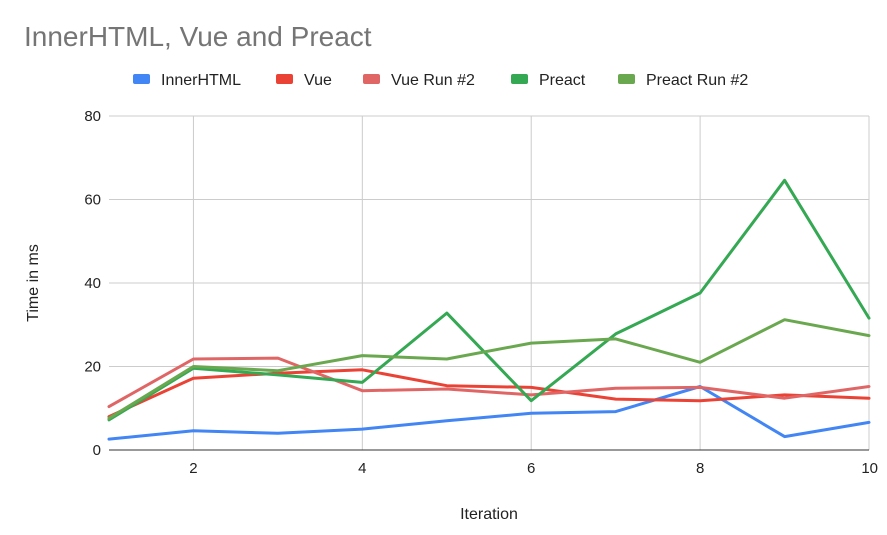  Describe the element at coordinates (92, 367) in the screenshot. I see `y-tick-label: 20` at that location.